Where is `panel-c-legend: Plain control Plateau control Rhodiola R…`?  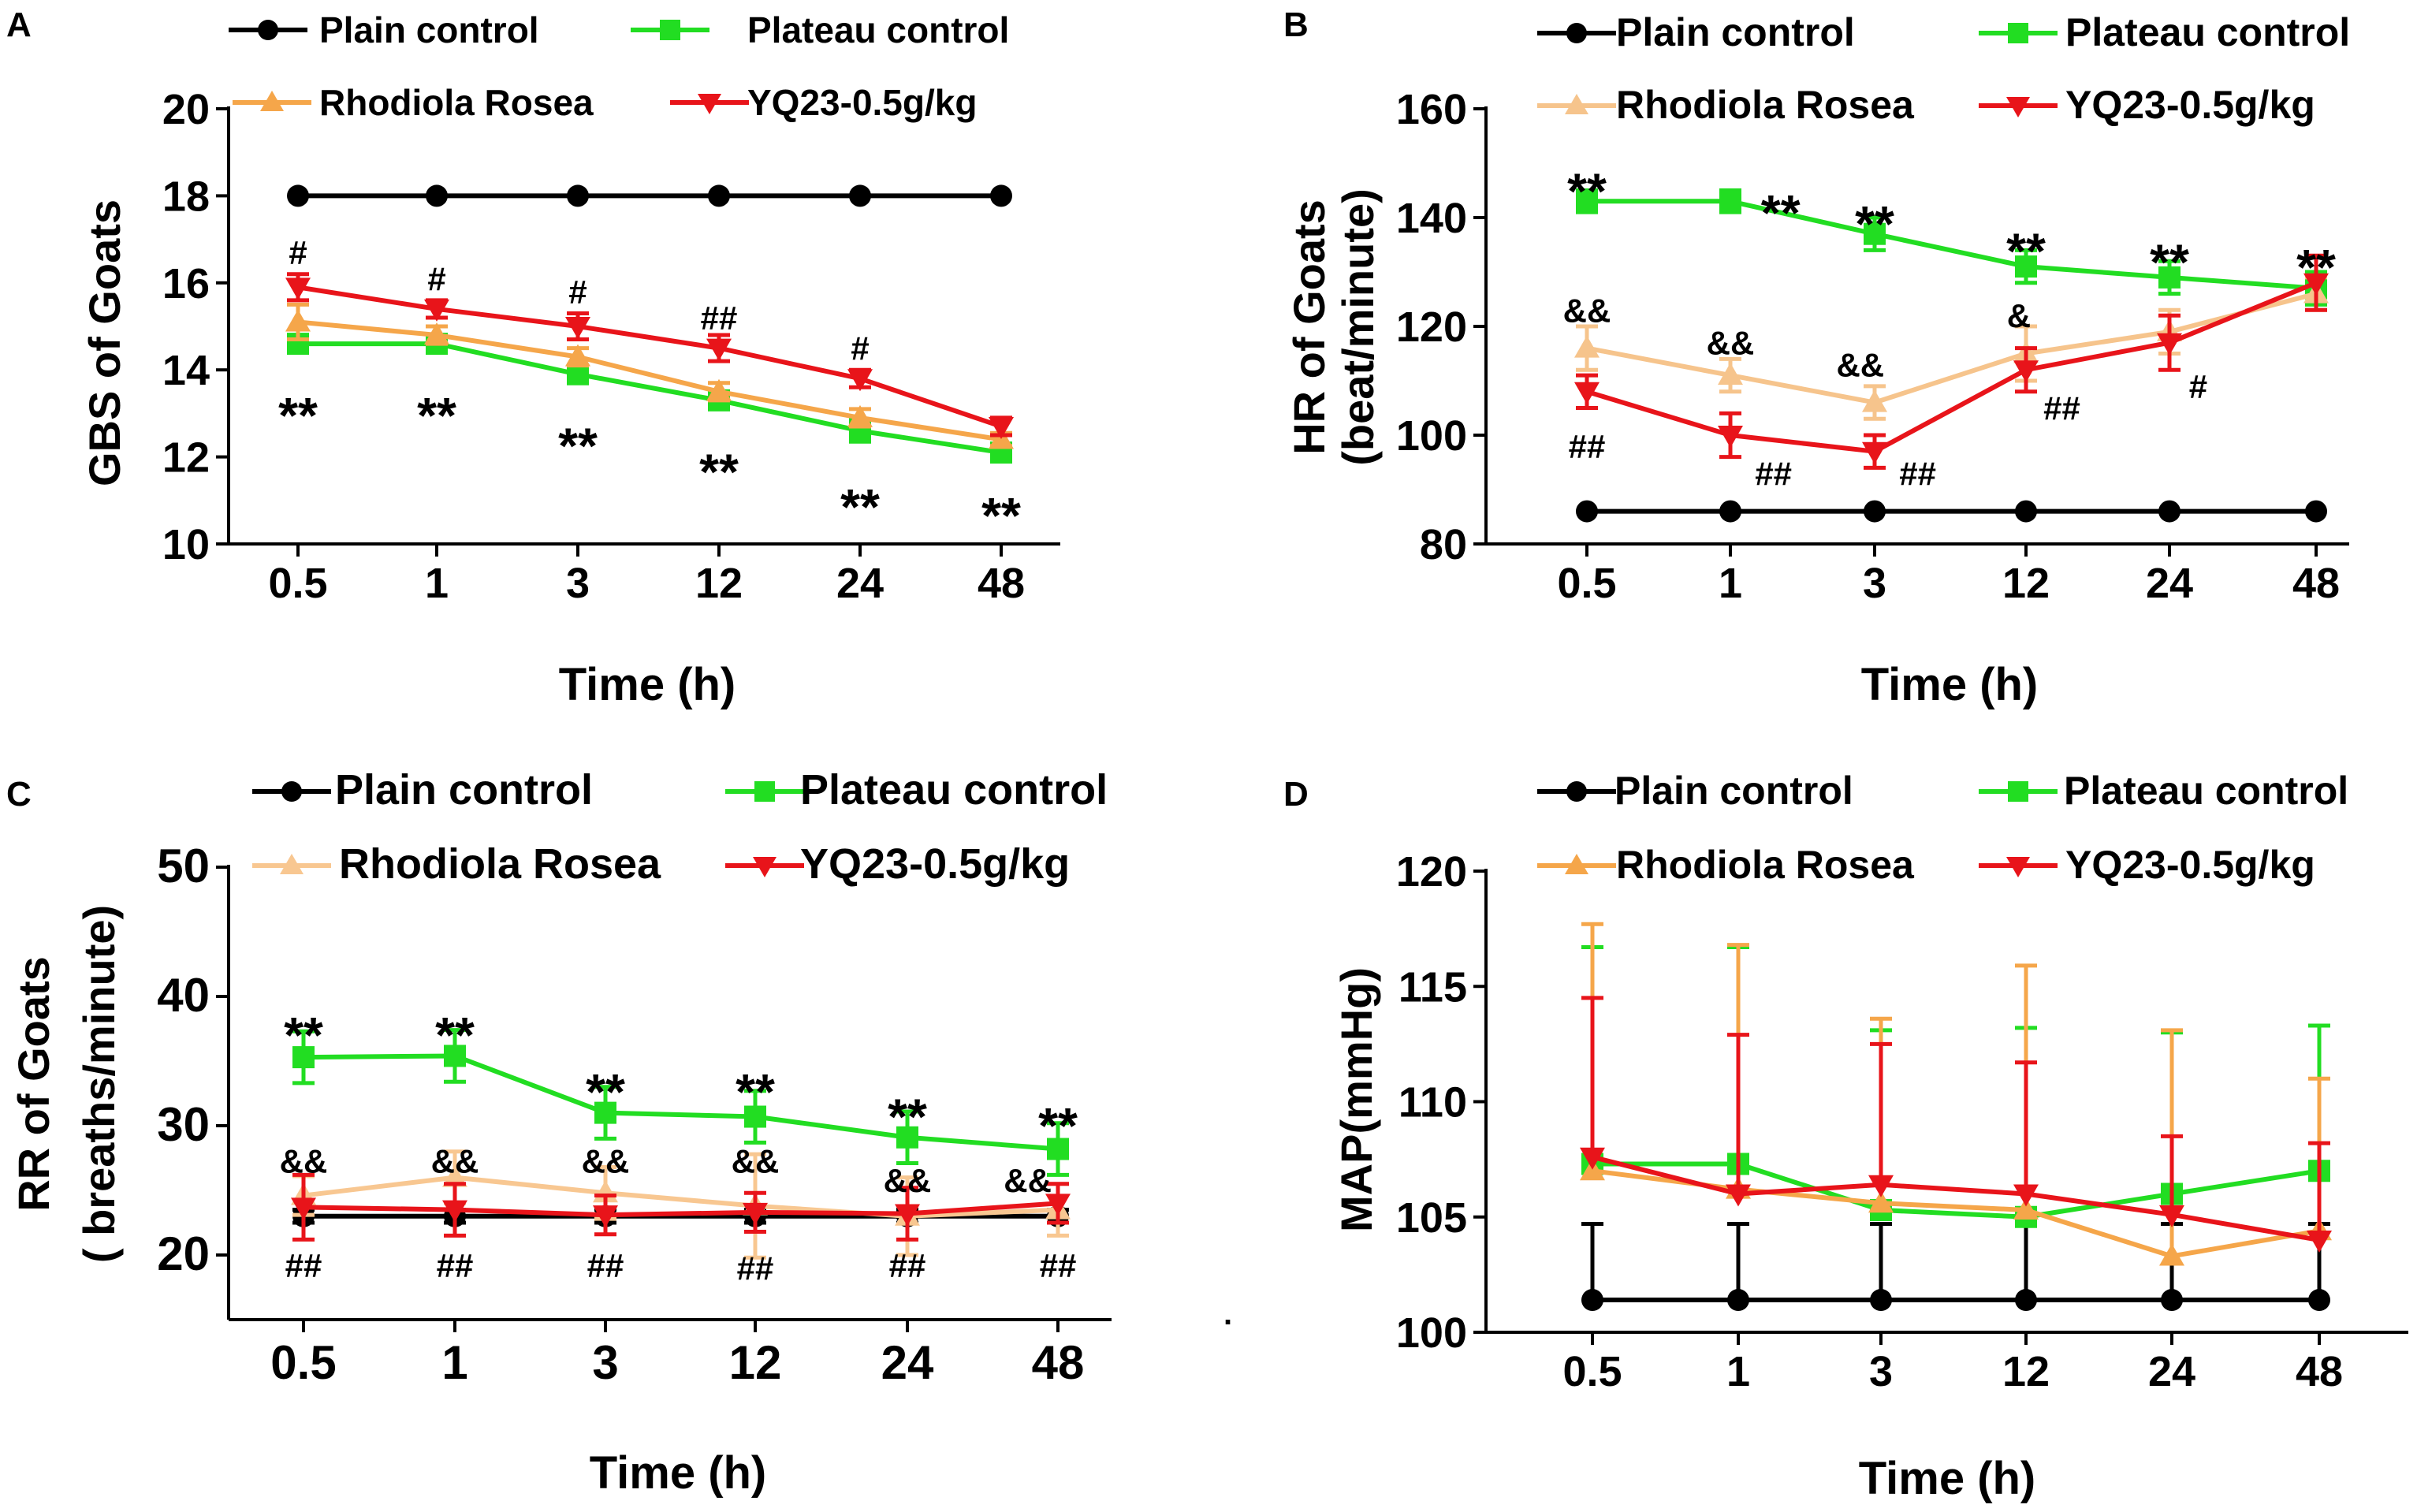 panel-c-legend: Plain control Plateau control Rhodiola R… is located at coordinates (680, 827).